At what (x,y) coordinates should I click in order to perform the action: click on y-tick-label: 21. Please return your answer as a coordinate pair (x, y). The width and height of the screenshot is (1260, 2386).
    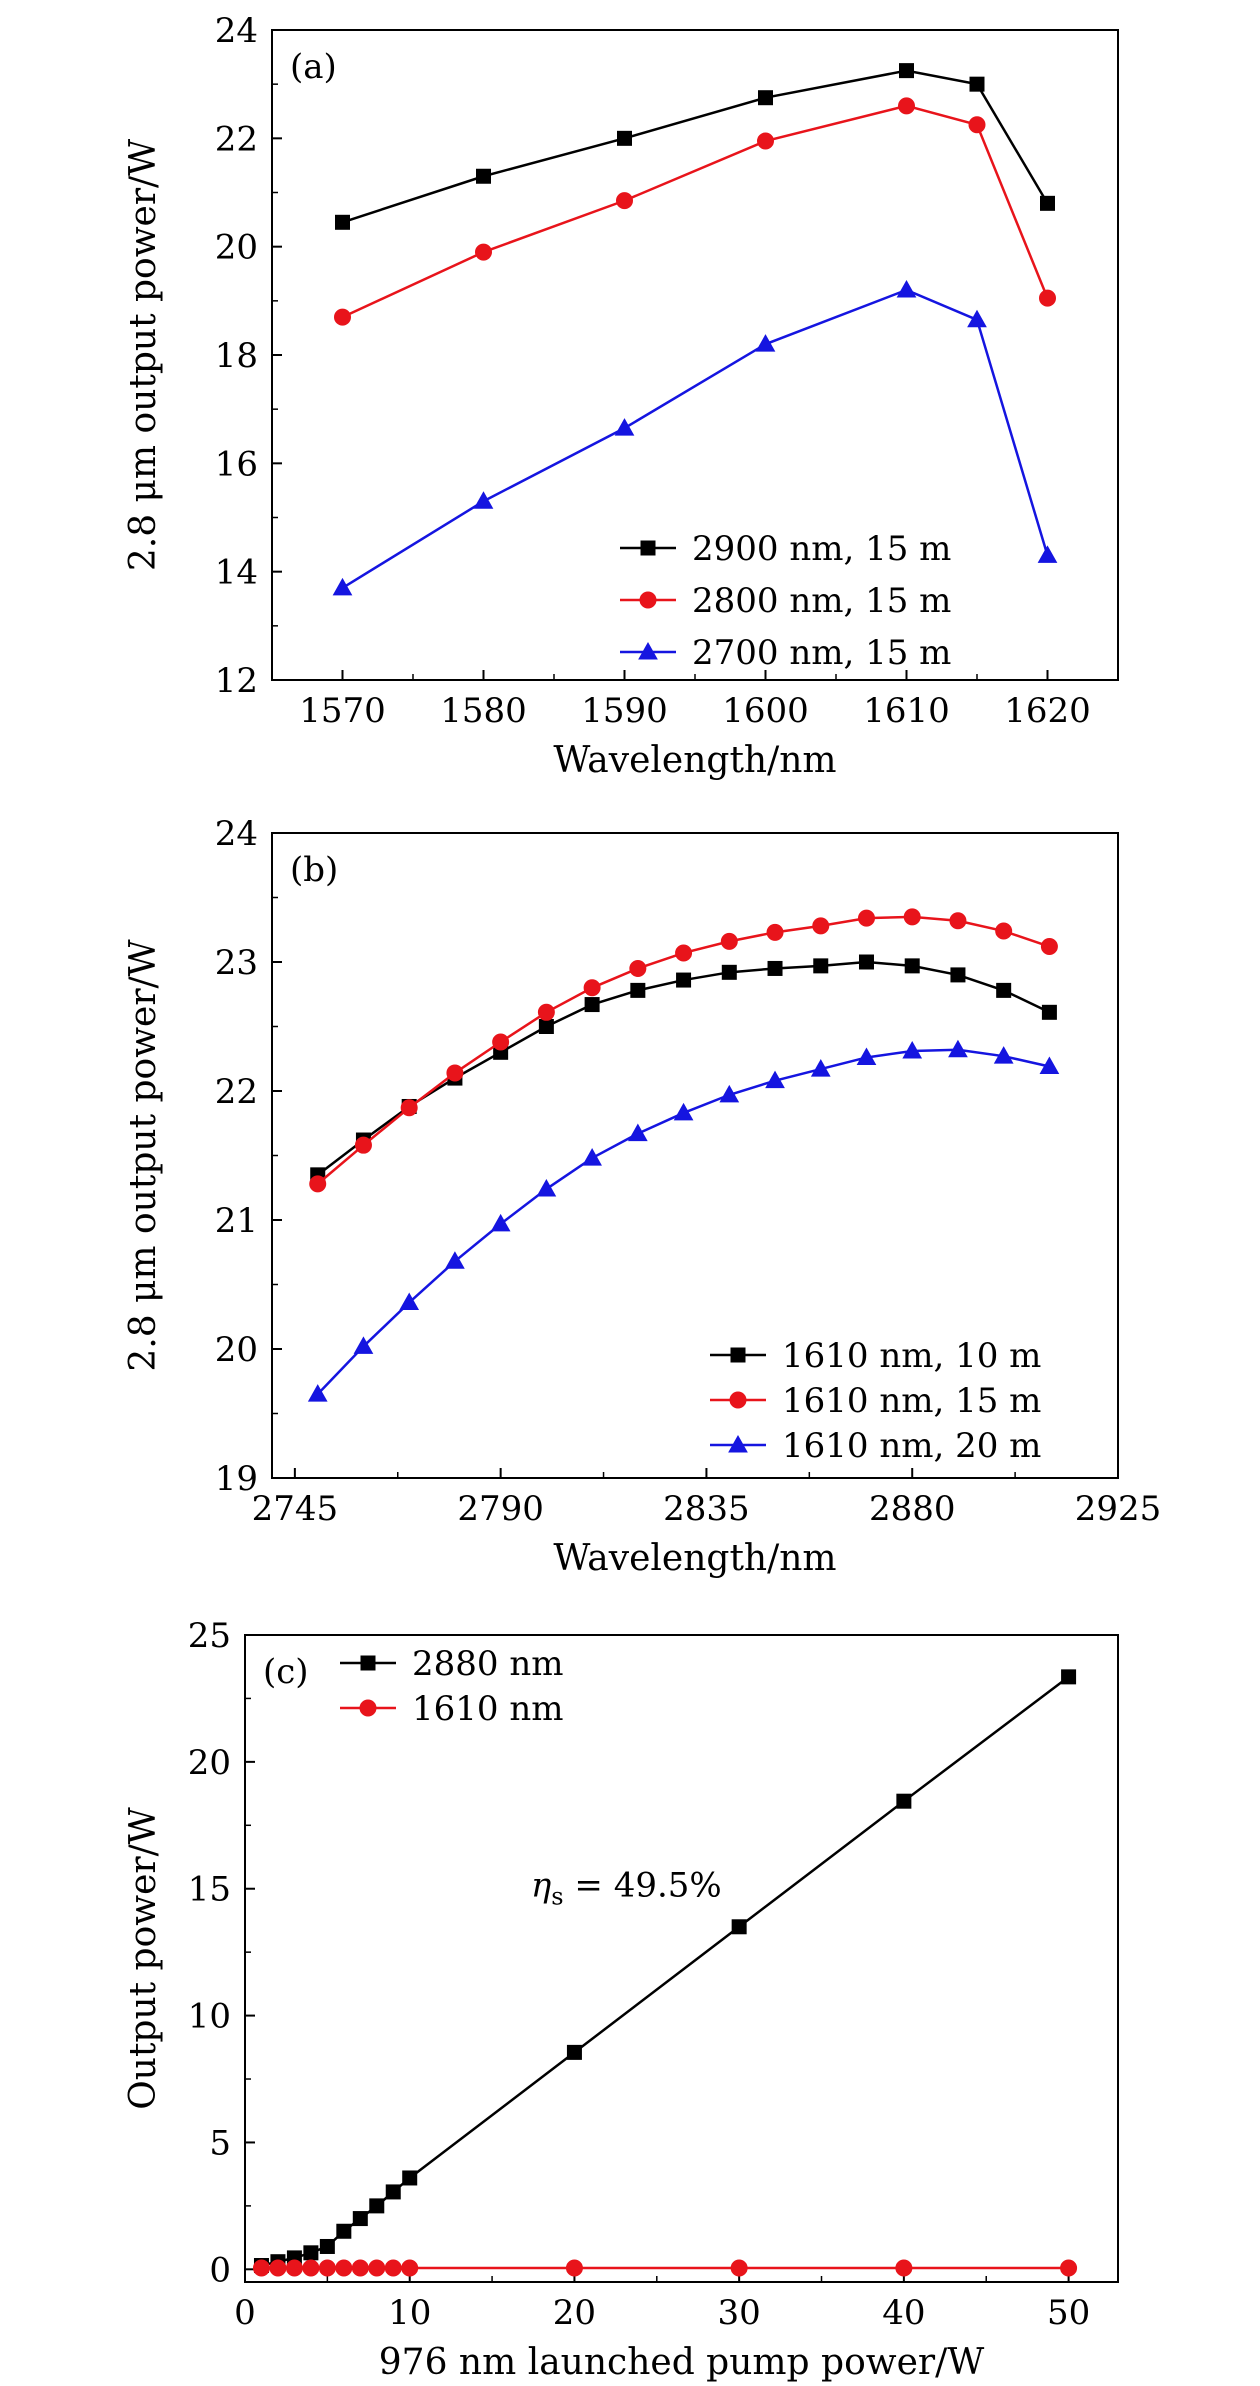
    Looking at the image, I should click on (236, 1221).